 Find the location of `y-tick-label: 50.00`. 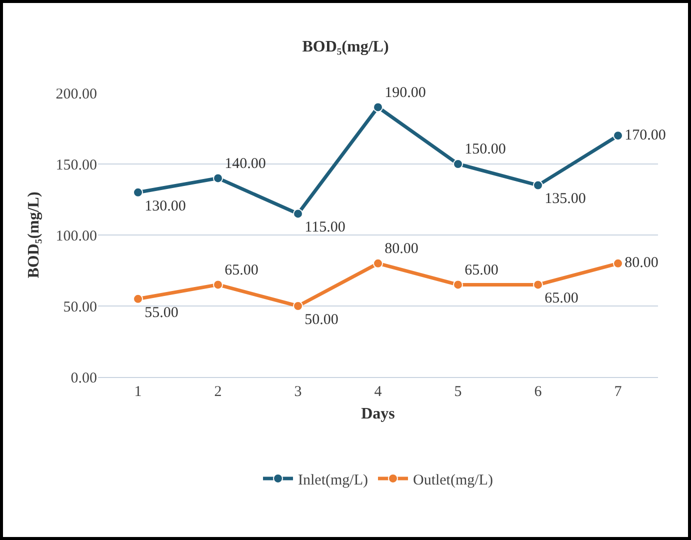

y-tick-label: 50.00 is located at coordinates (80, 307).